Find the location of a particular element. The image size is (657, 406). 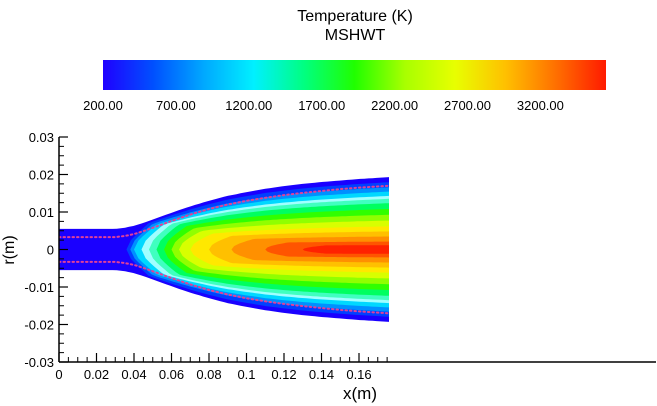

dotted-contour-lower is located at coordinates (224, 287).